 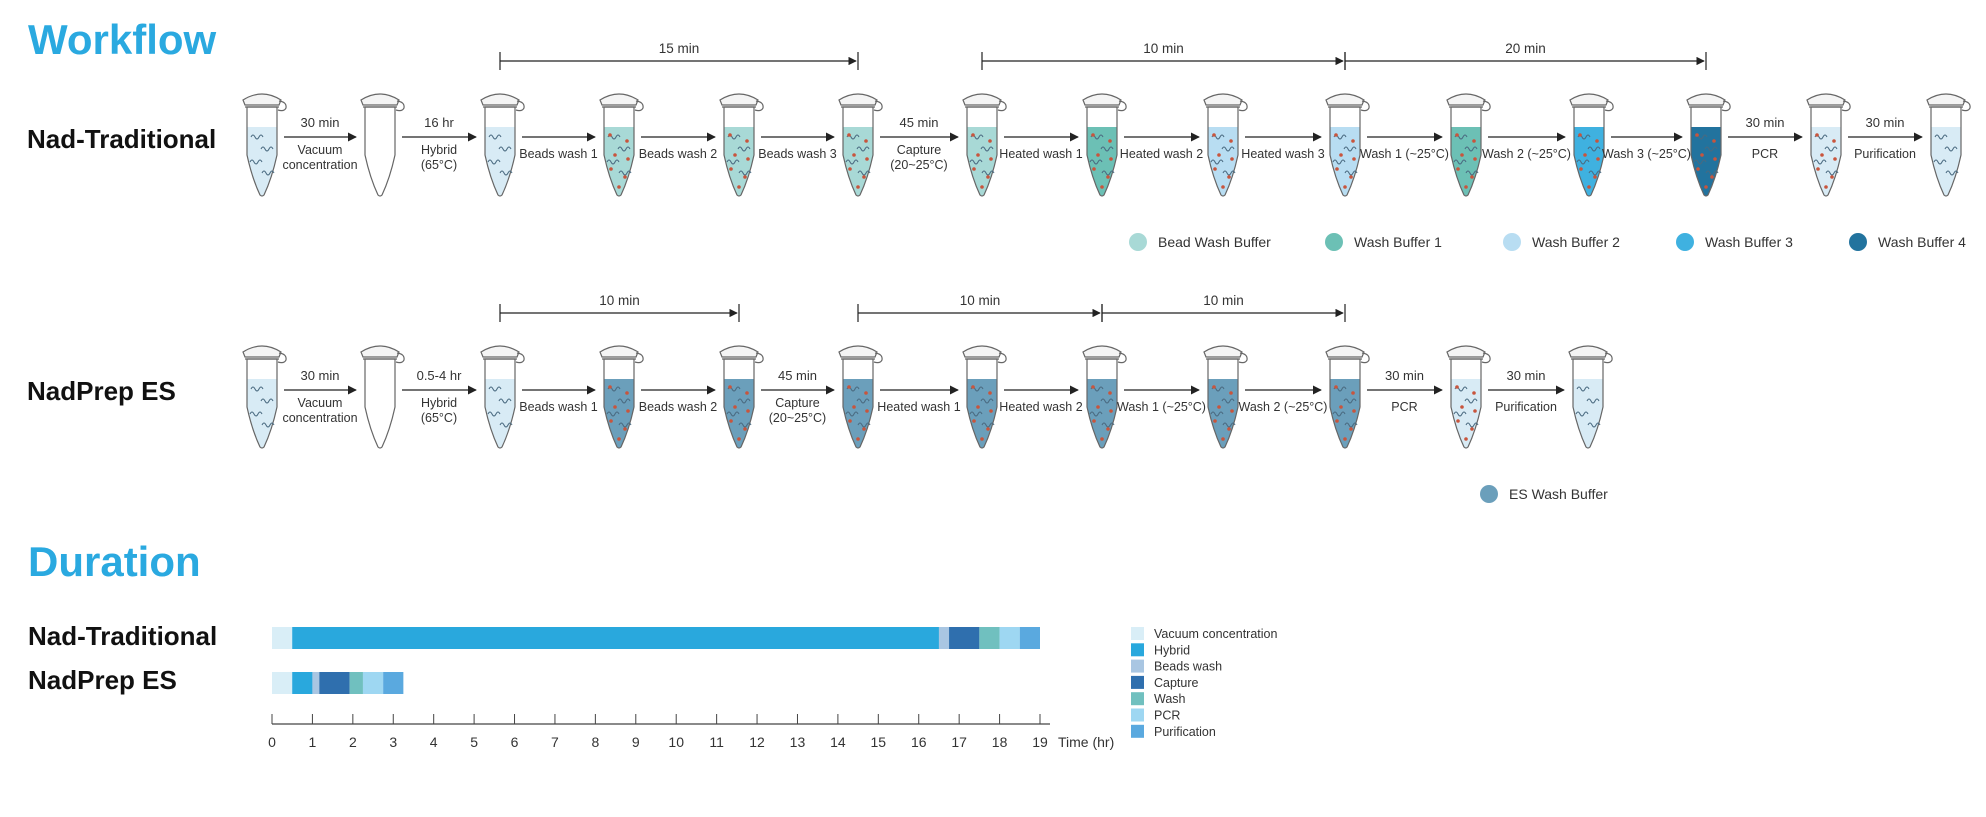 I want to click on x-tick-label: 1, so click(x=313, y=742).